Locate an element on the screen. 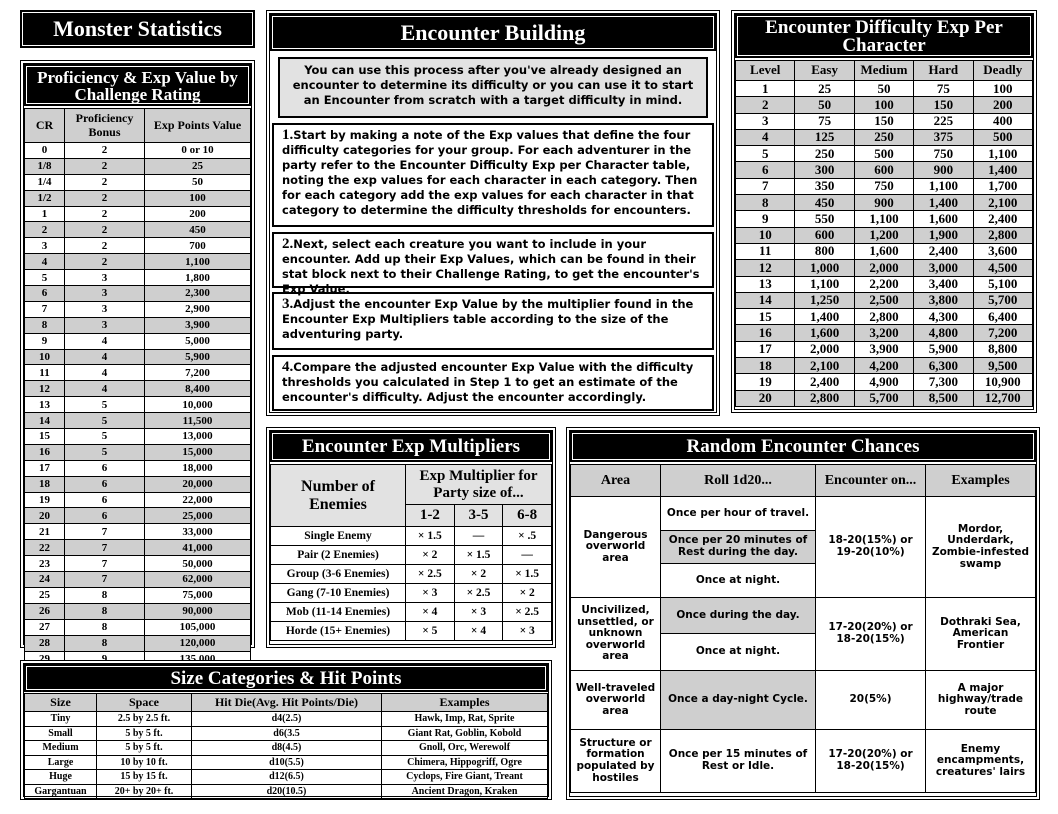 The width and height of the screenshot is (1058, 814). roll-cell: Once at night. is located at coordinates (738, 652).